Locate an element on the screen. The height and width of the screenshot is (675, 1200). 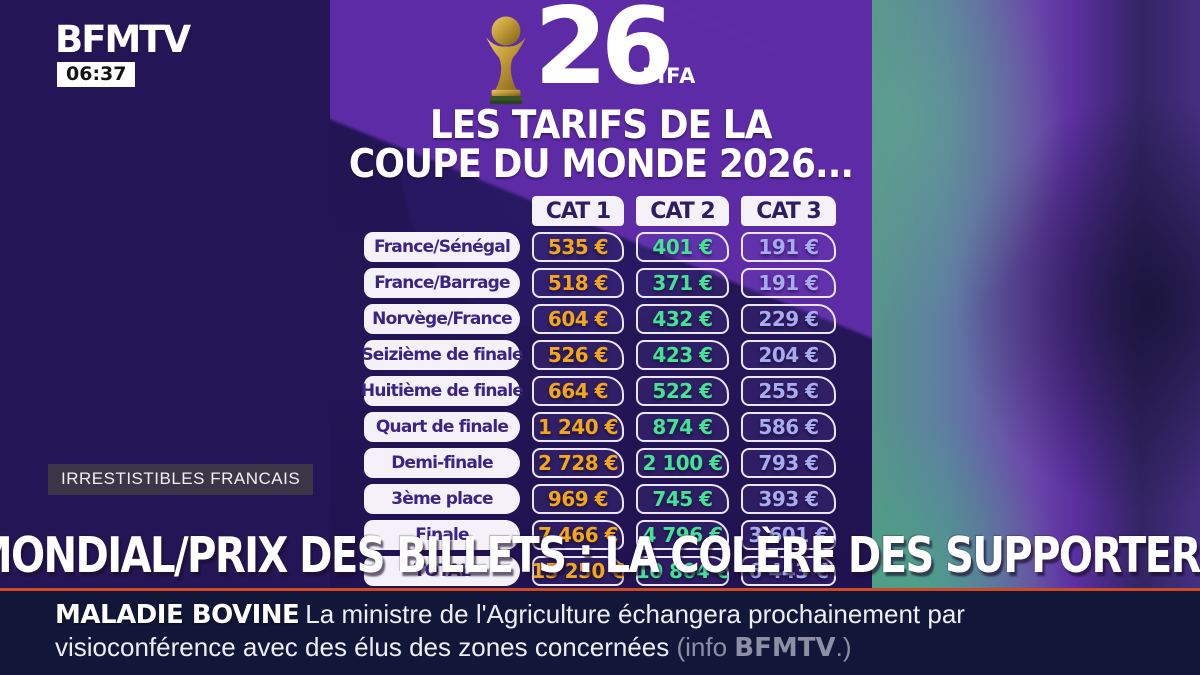
price-cell-cat3: 229 € is located at coordinates (788, 319).